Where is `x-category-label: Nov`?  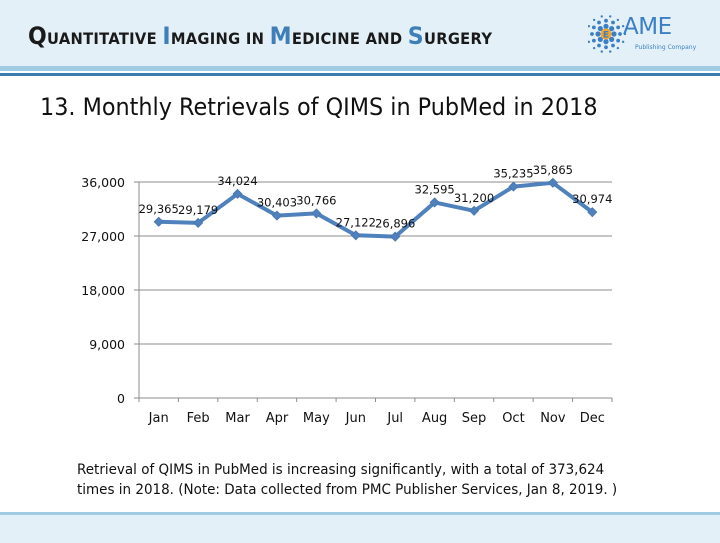 x-category-label: Nov is located at coordinates (553, 418).